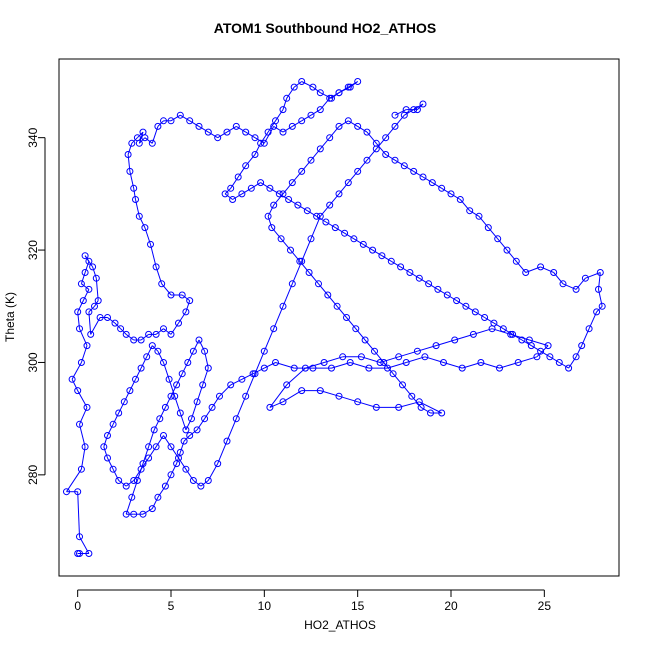 The image size is (650, 650). What do you see at coordinates (33, 362) in the screenshot?
I see `y-tick-label: 300` at bounding box center [33, 362].